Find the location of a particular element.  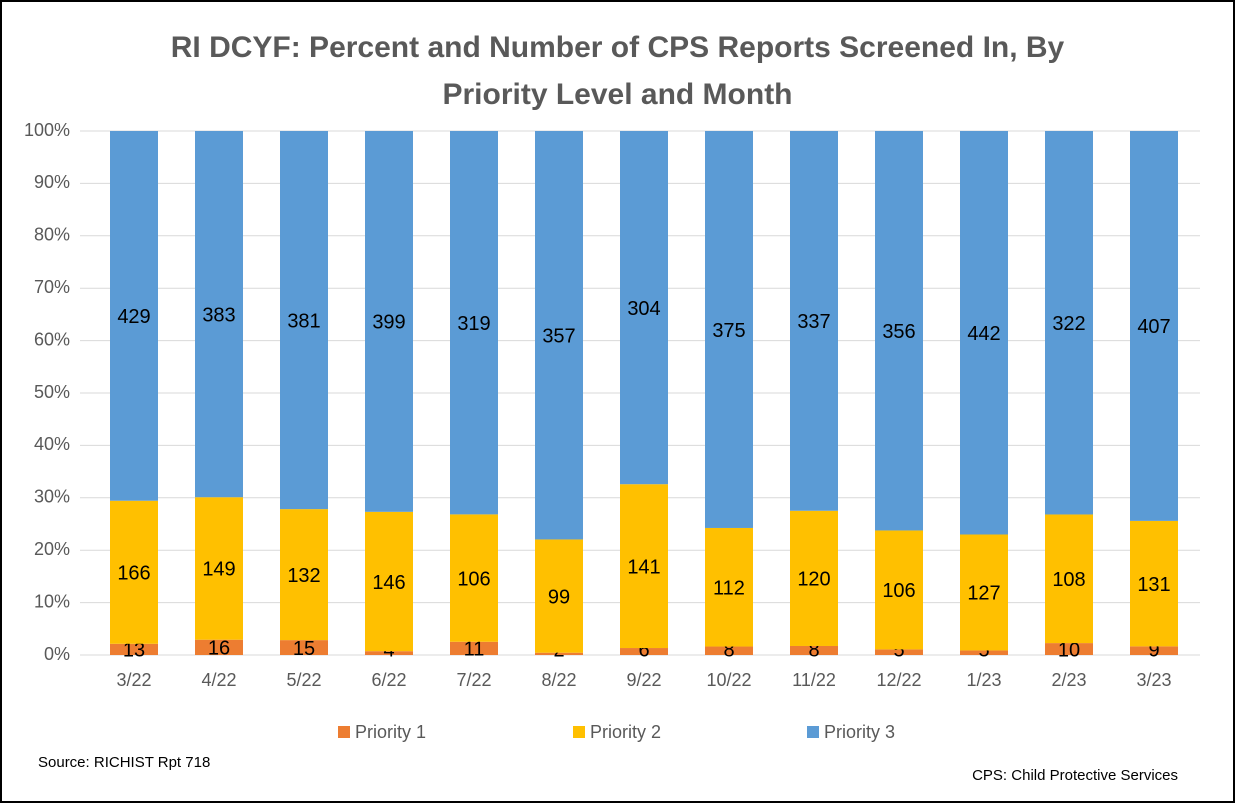

x-tick-label: 12/22 is located at coordinates (898, 680).